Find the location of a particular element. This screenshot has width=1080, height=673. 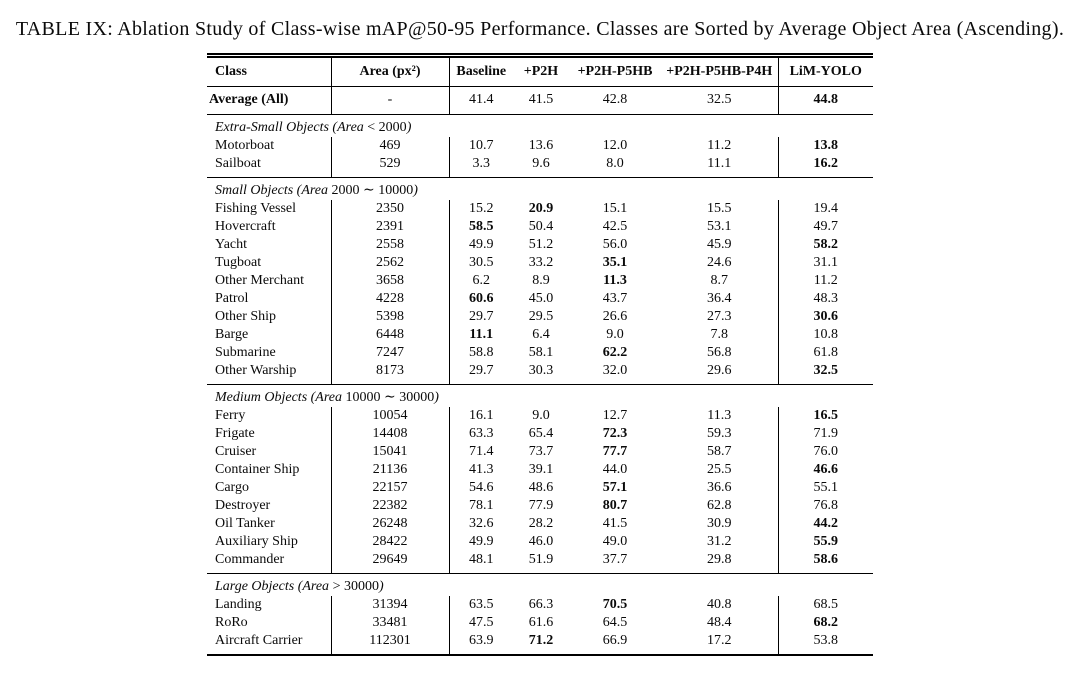

cell-area: 15041 is located at coordinates (390, 452).